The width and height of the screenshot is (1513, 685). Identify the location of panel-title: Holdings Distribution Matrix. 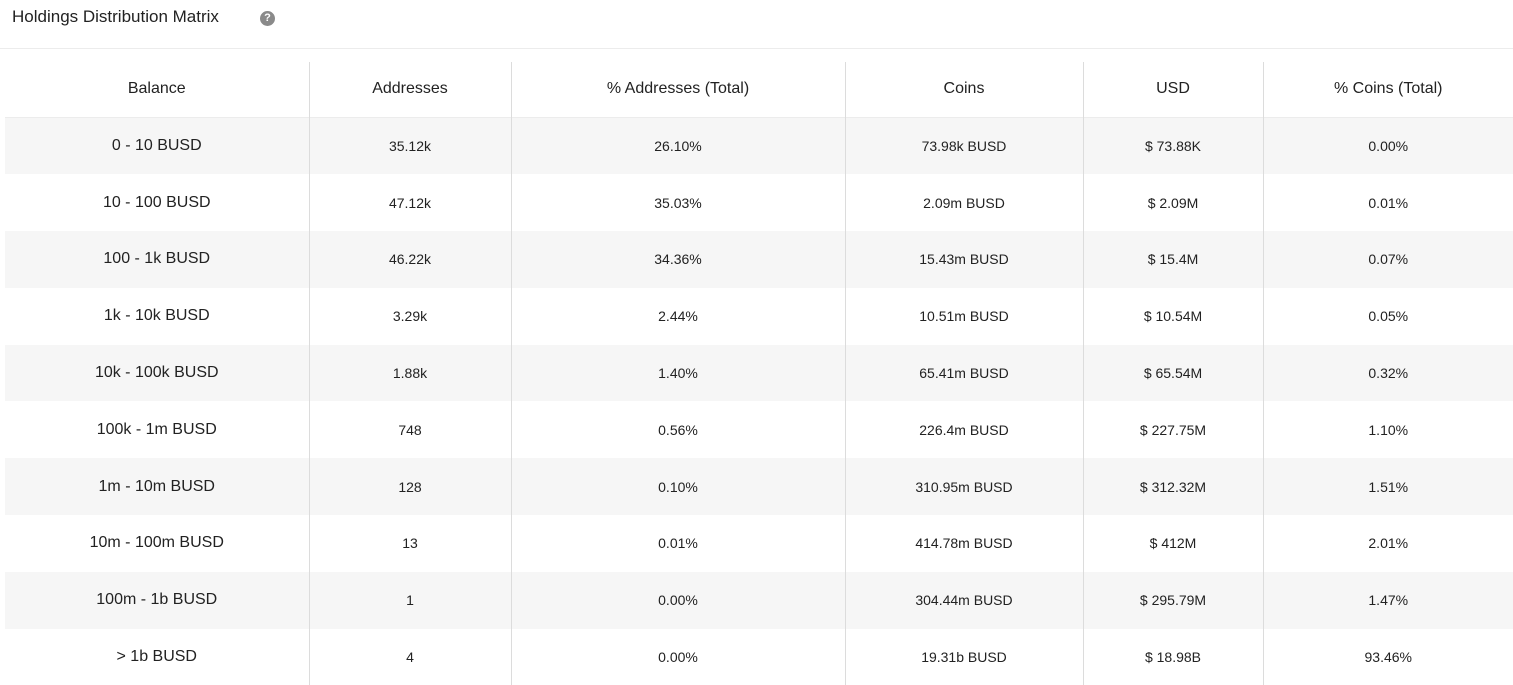
(115, 16).